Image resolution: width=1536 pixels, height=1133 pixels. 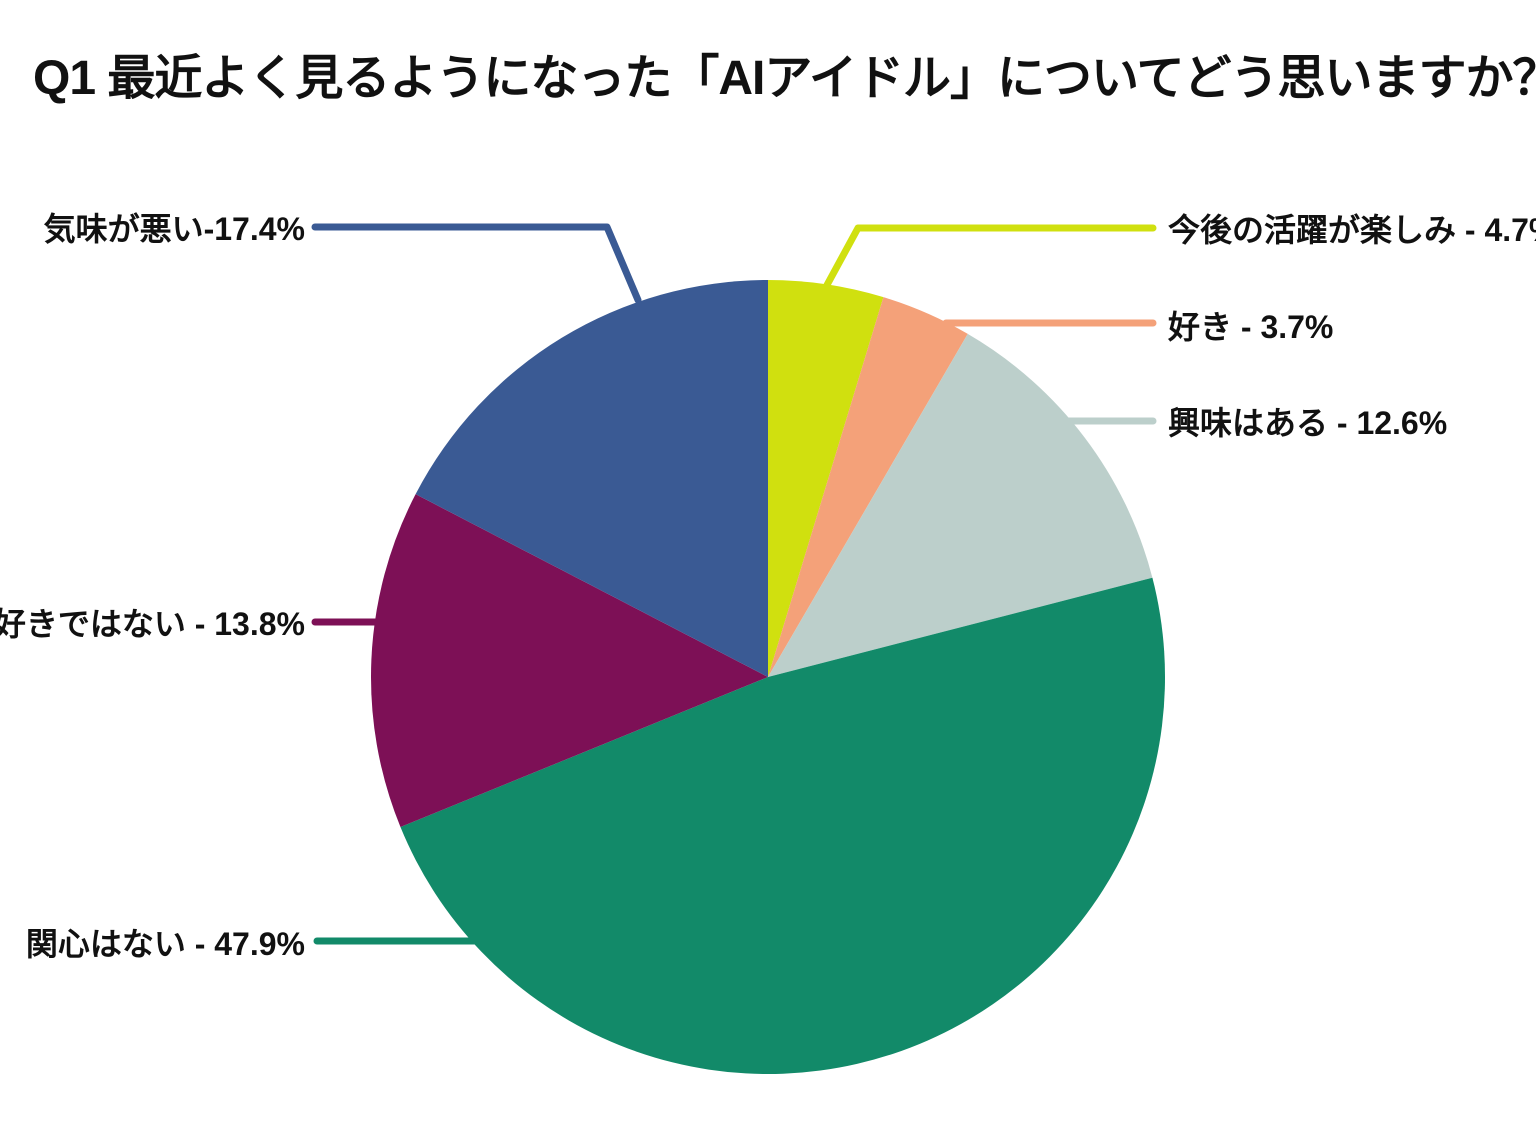 What do you see at coordinates (165, 944) in the screenshot?
I see `slice-label-kanshin-wa-nai: 関心はない - 47.9%` at bounding box center [165, 944].